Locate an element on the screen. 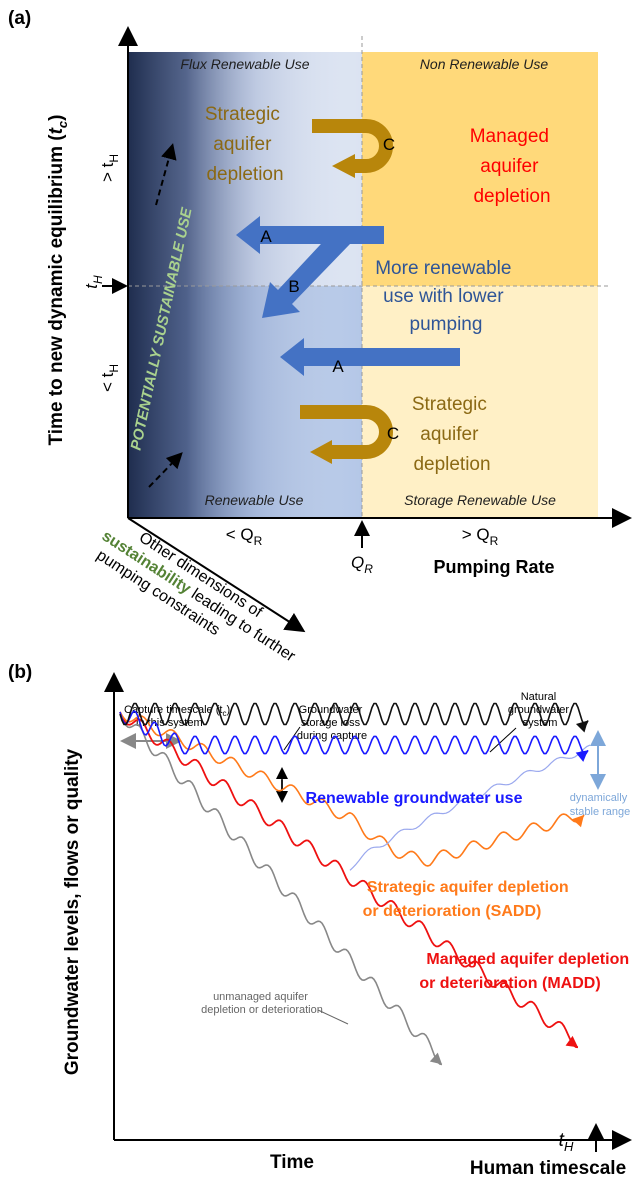  y-tick-high: > tH is located at coordinates (109, 168).